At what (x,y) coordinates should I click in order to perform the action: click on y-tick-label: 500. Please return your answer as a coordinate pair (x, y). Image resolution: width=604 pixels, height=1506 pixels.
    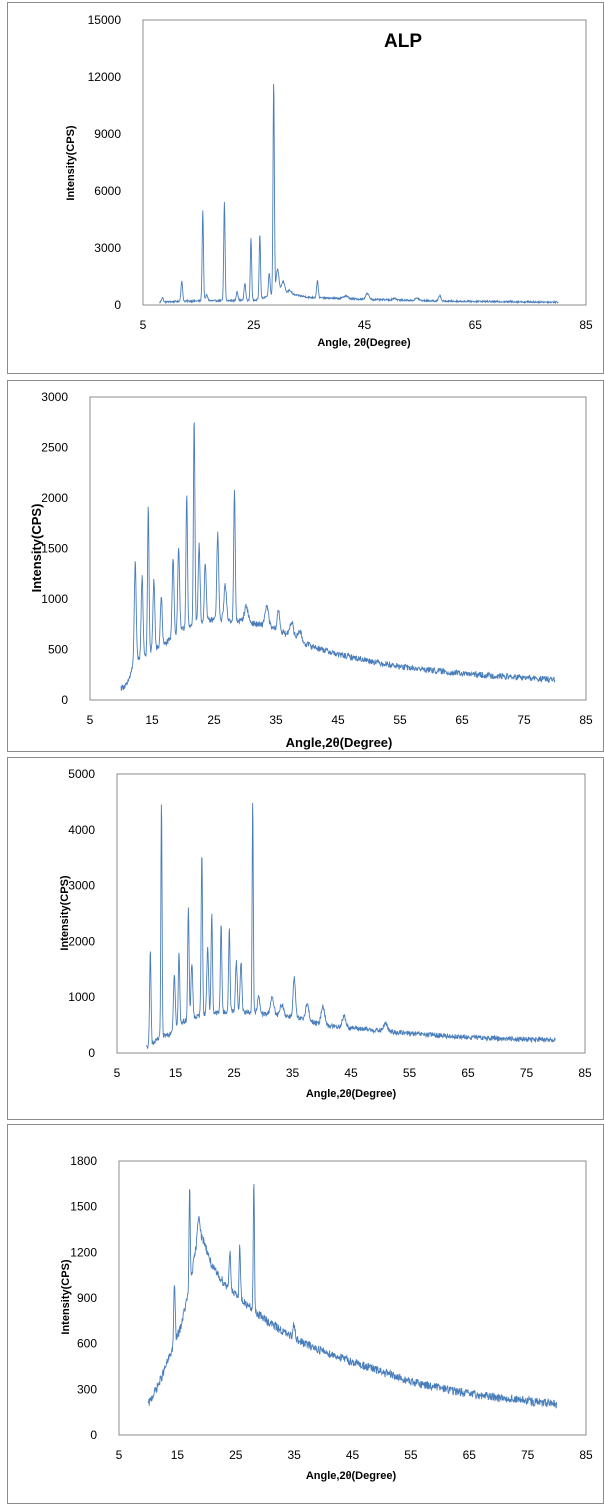
    Looking at the image, I should click on (58, 650).